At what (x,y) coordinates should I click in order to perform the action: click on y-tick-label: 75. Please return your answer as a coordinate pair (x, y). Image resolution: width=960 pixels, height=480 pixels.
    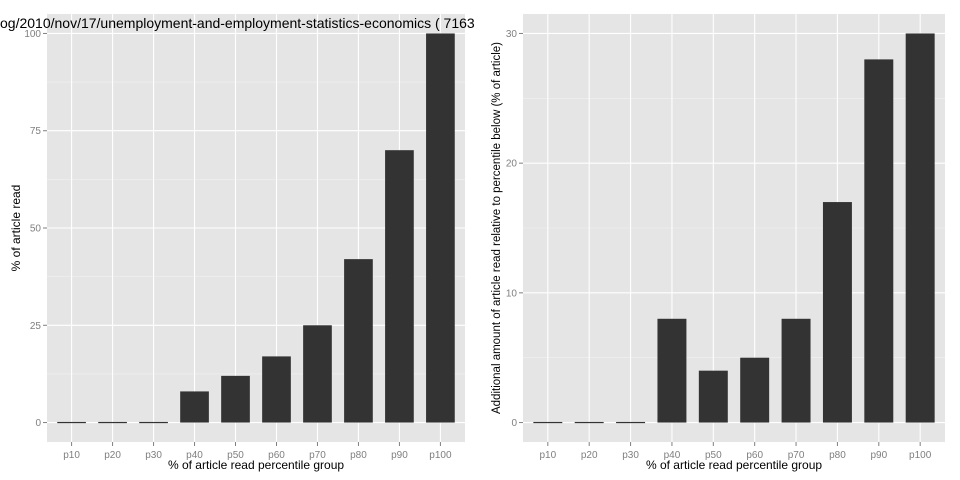
    Looking at the image, I should click on (36, 131).